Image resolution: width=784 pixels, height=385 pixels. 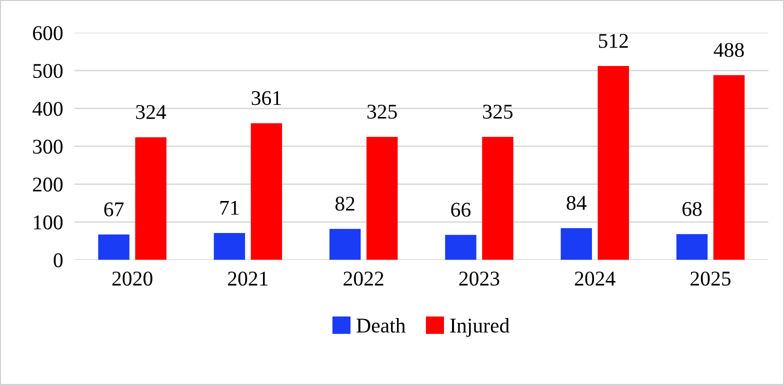 What do you see at coordinates (461, 209) in the screenshot?
I see `data-label: 66` at bounding box center [461, 209].